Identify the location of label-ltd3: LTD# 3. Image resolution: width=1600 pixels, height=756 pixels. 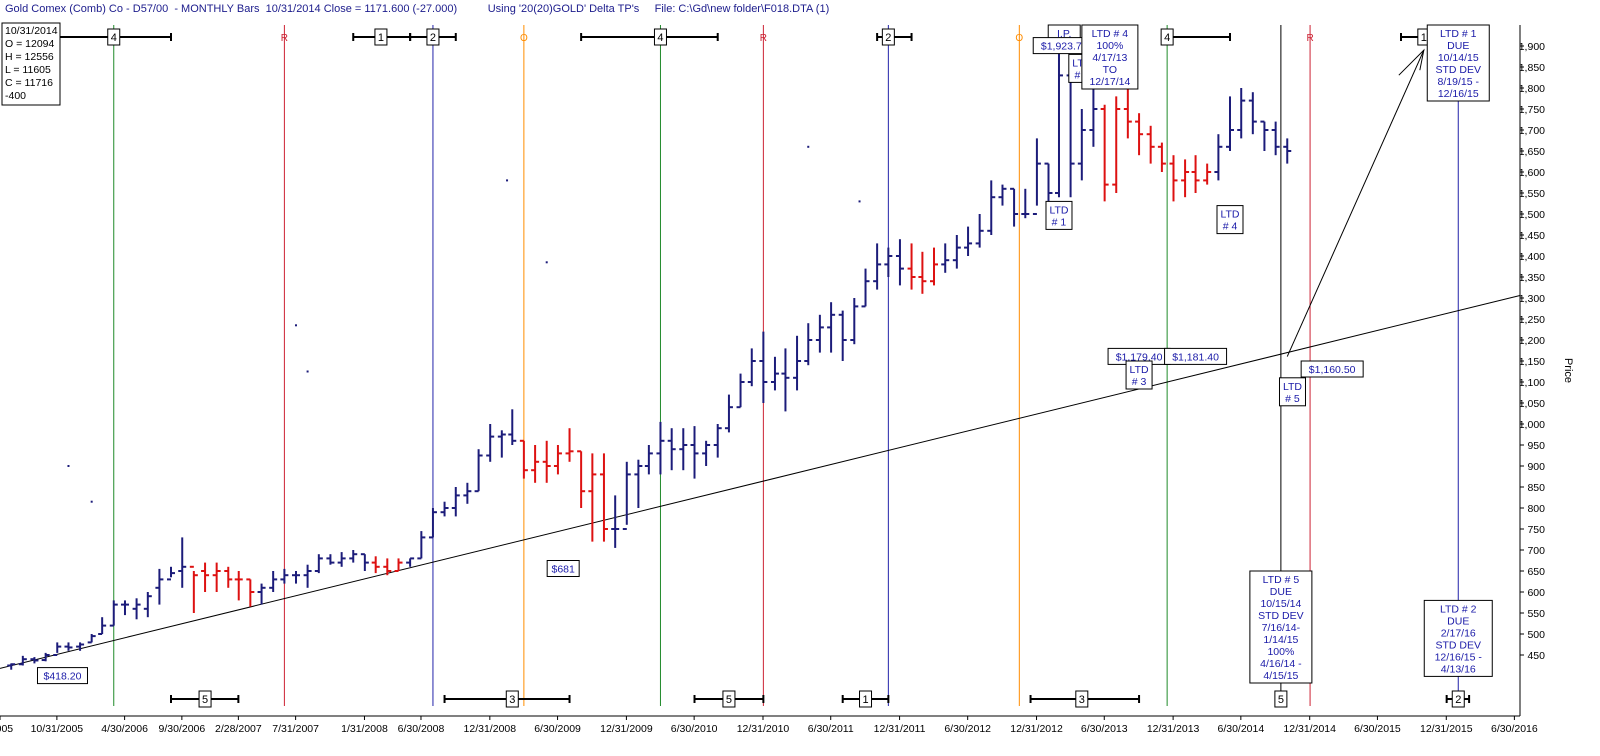
(1139, 375).